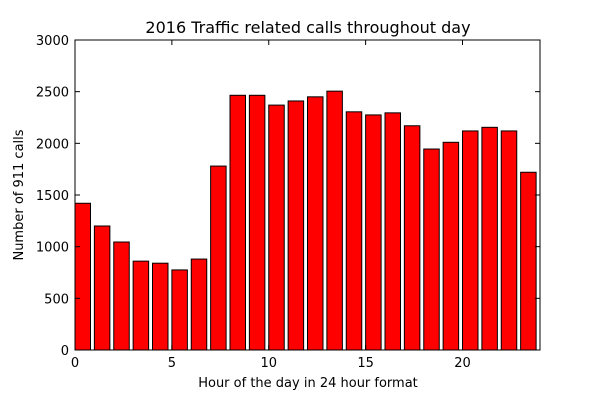  Describe the element at coordinates (268, 363) in the screenshot. I see `x-tick-label-10: 10` at that location.